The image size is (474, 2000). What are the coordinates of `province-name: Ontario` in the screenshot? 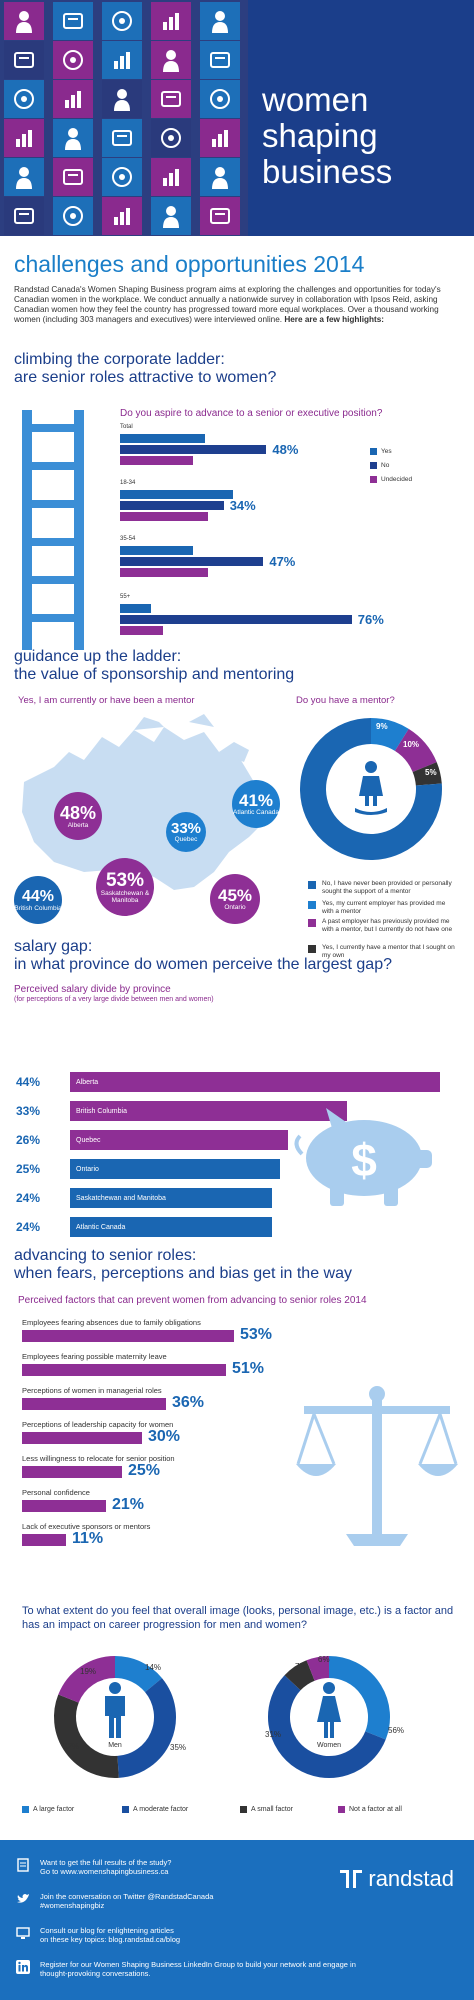 It's located at (235, 907).